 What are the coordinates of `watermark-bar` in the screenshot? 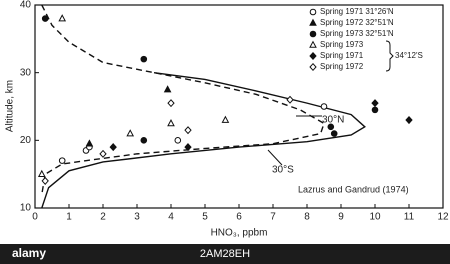 It's located at (225, 254).